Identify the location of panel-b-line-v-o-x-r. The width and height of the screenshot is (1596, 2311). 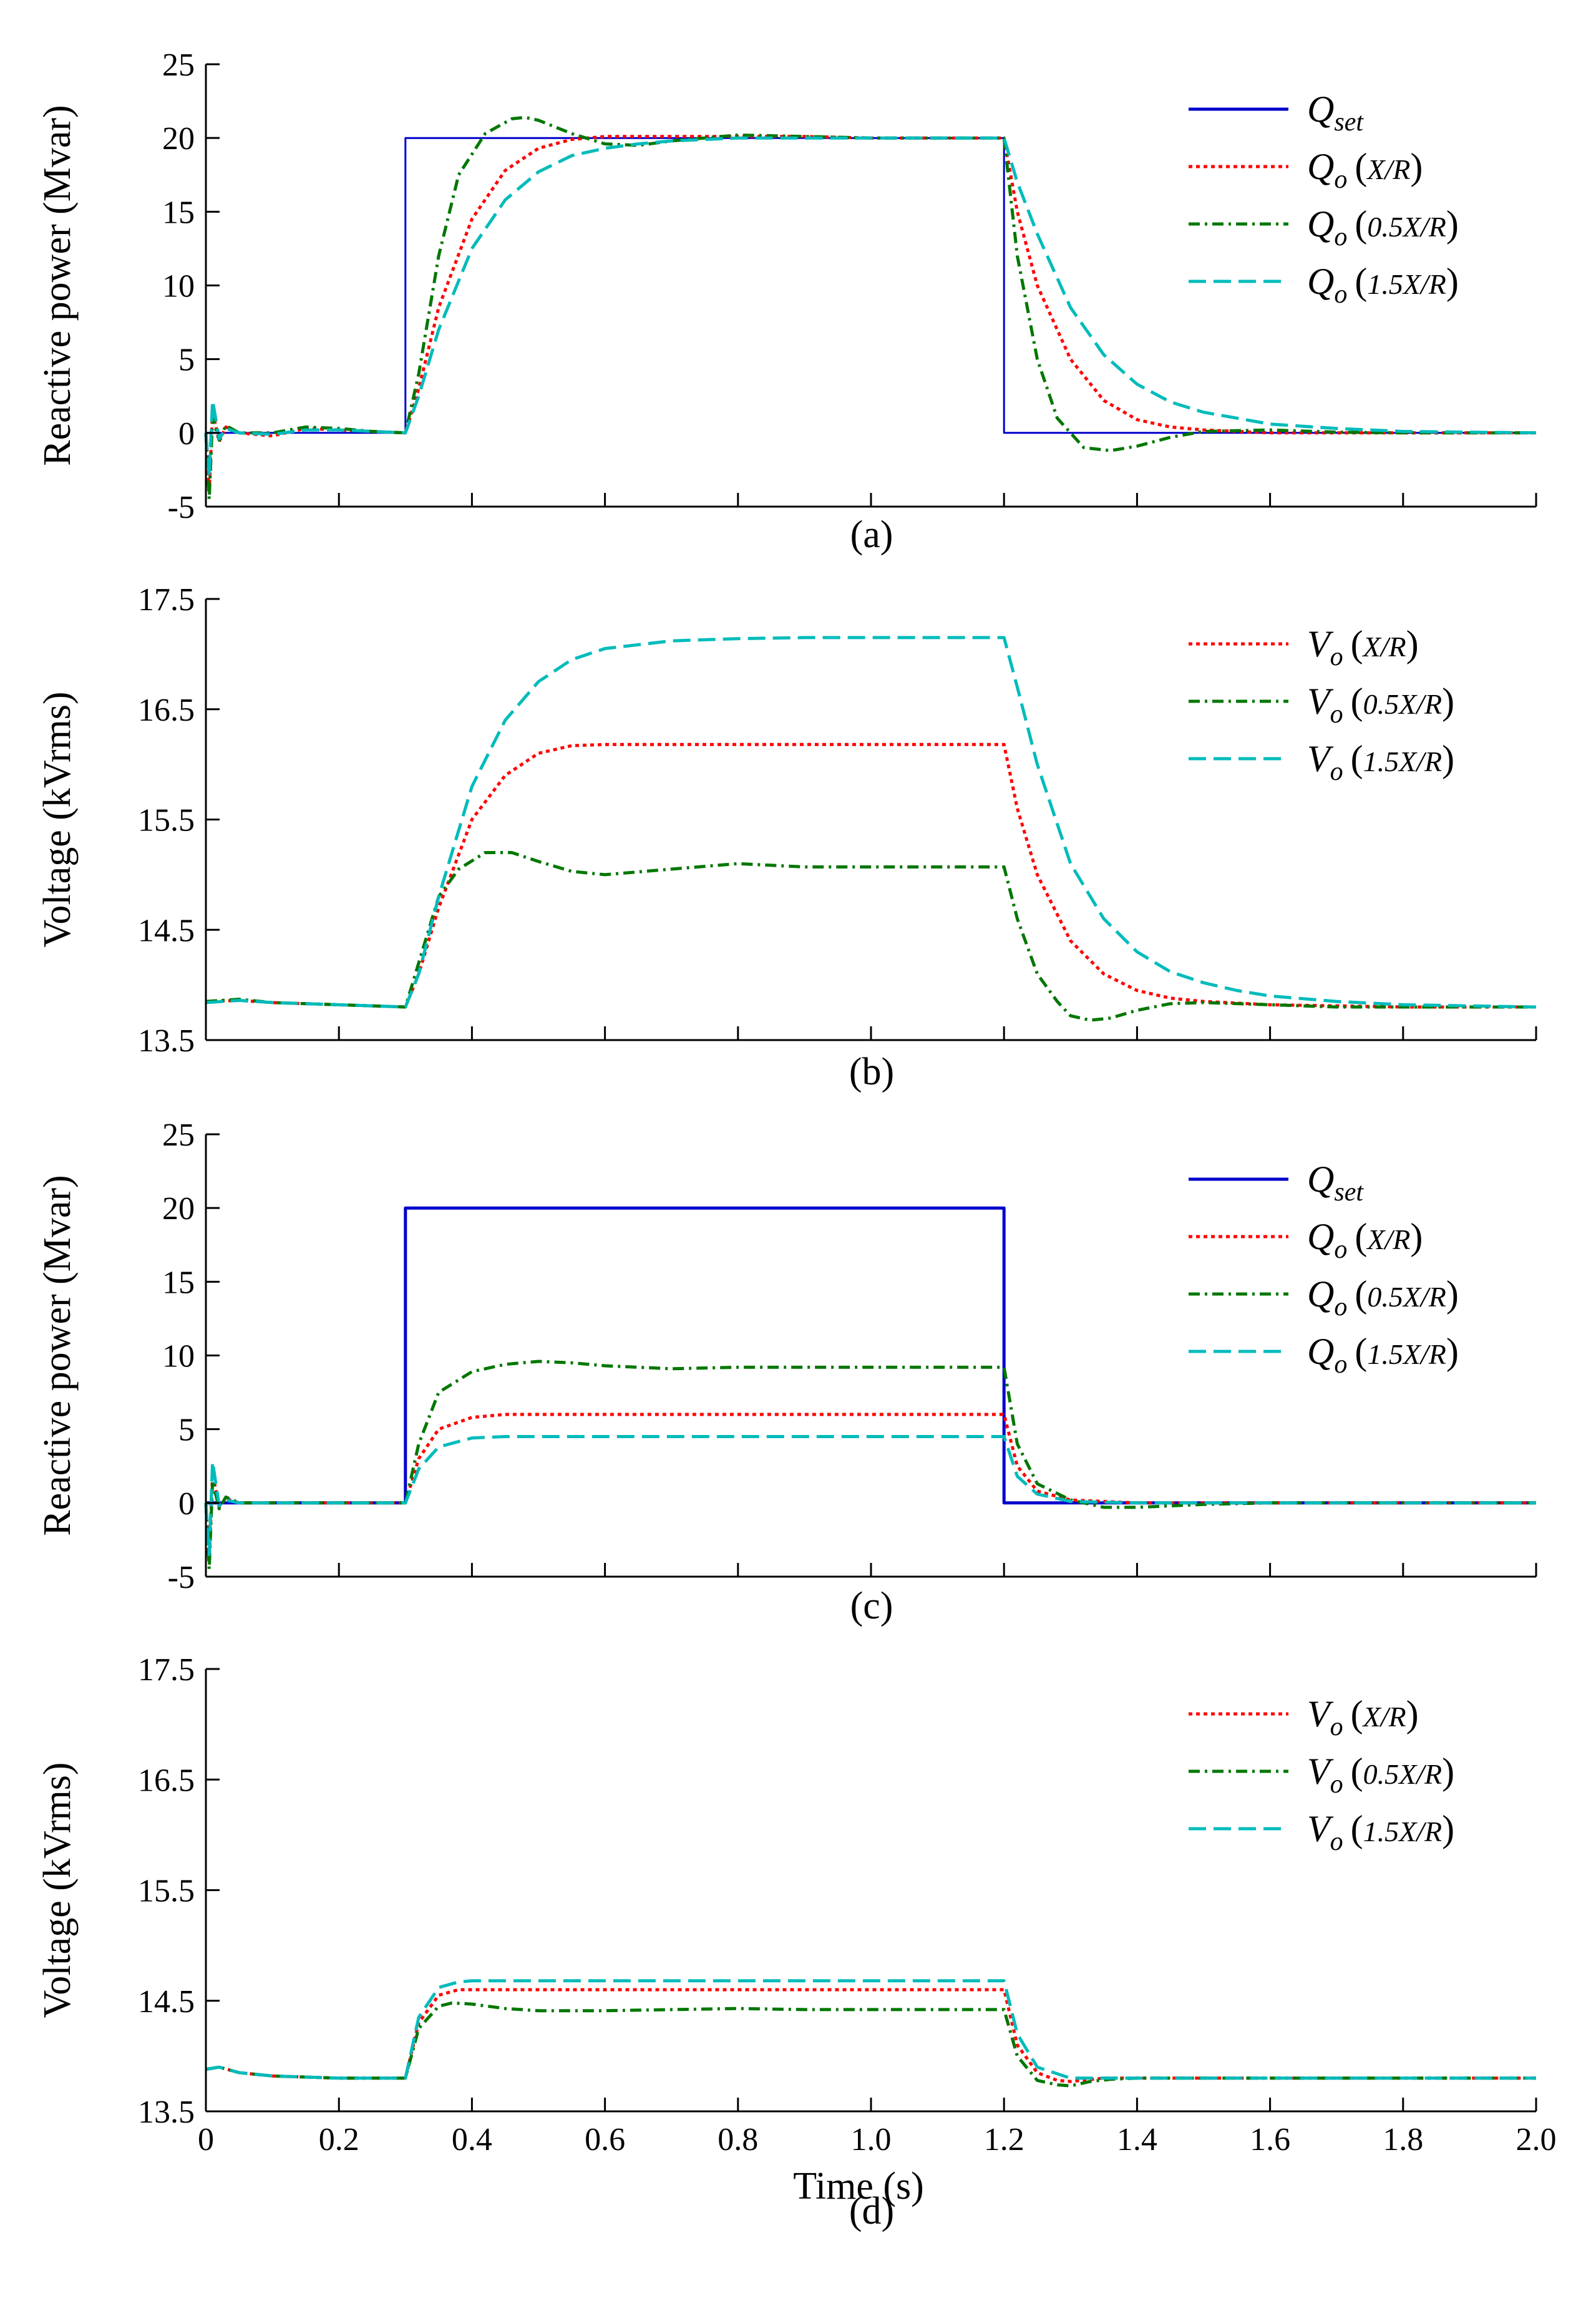
(870, 876).